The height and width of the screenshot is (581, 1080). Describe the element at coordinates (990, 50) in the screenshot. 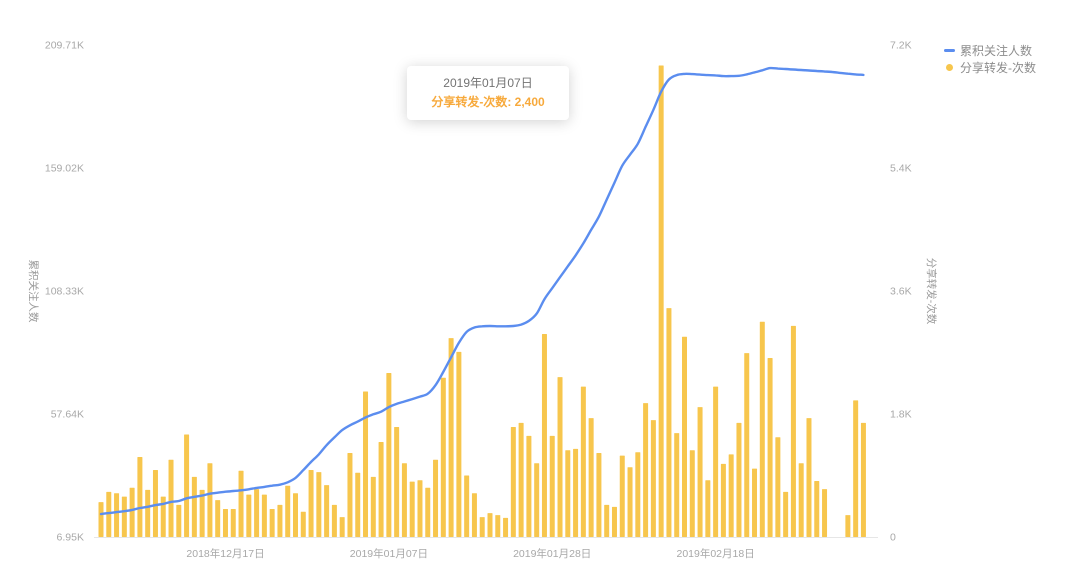

I see `legend-item-cumulative-followers: 累积关注人数` at that location.